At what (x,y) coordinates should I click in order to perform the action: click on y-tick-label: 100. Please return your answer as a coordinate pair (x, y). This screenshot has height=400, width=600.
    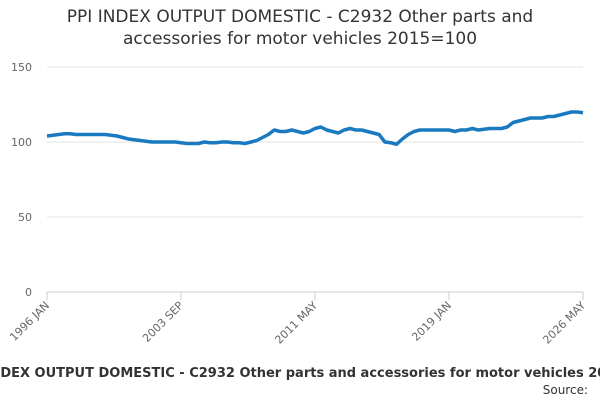
    Looking at the image, I should click on (21, 142).